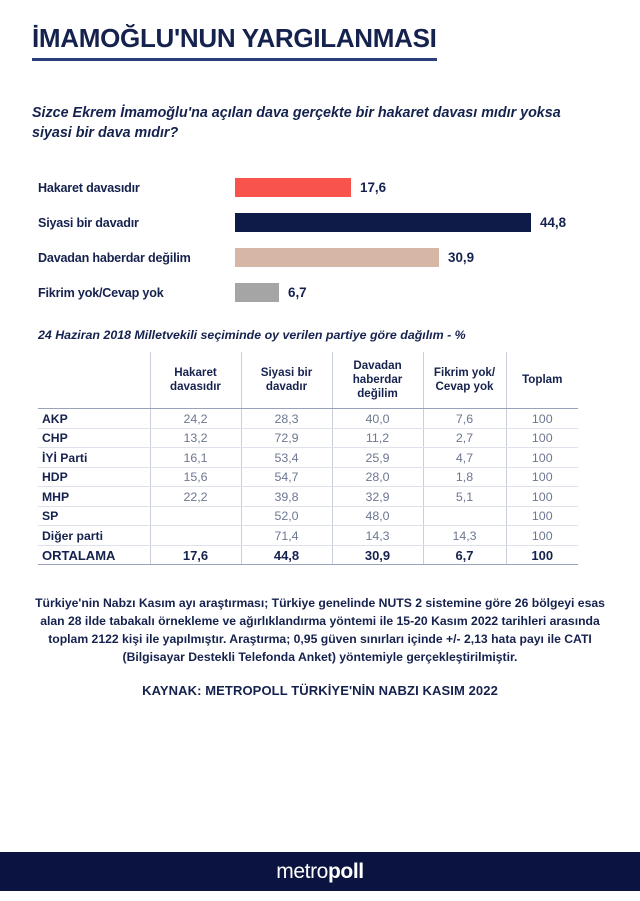 The image size is (640, 901). Describe the element at coordinates (377, 477) in the screenshot. I see `cell: 28,0` at that location.